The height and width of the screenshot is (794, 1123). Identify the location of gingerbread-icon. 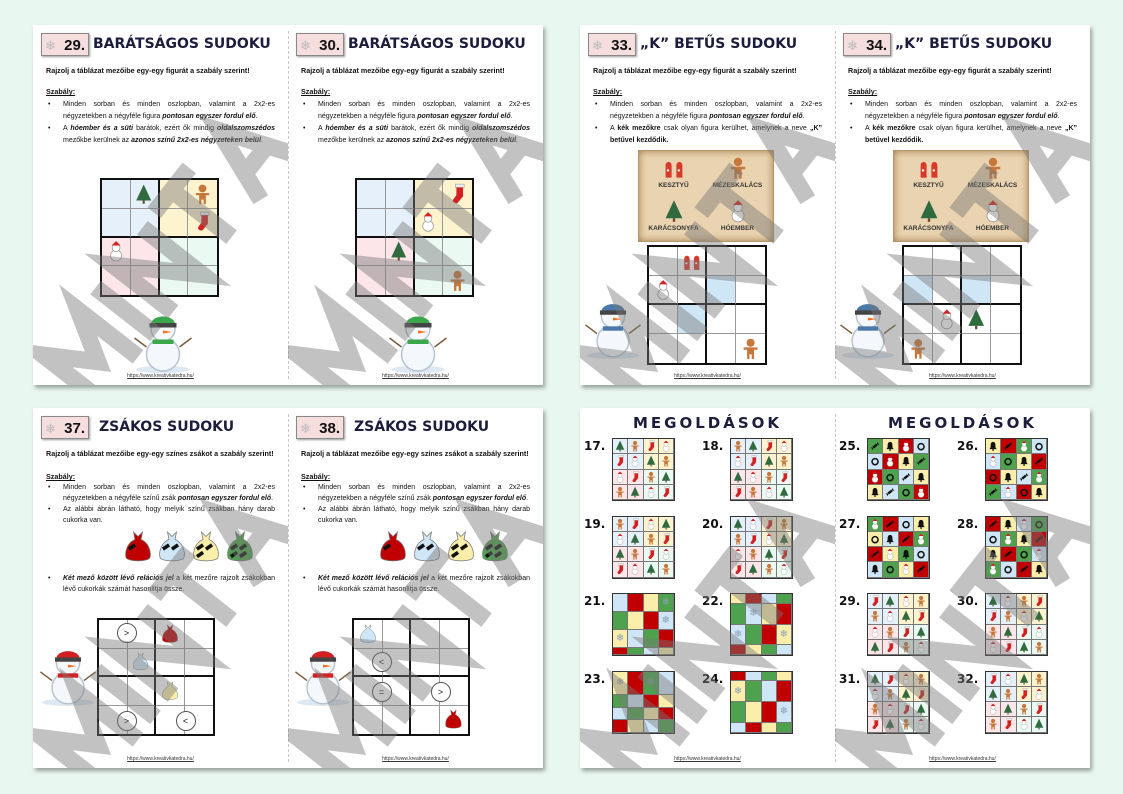
(1039, 679).